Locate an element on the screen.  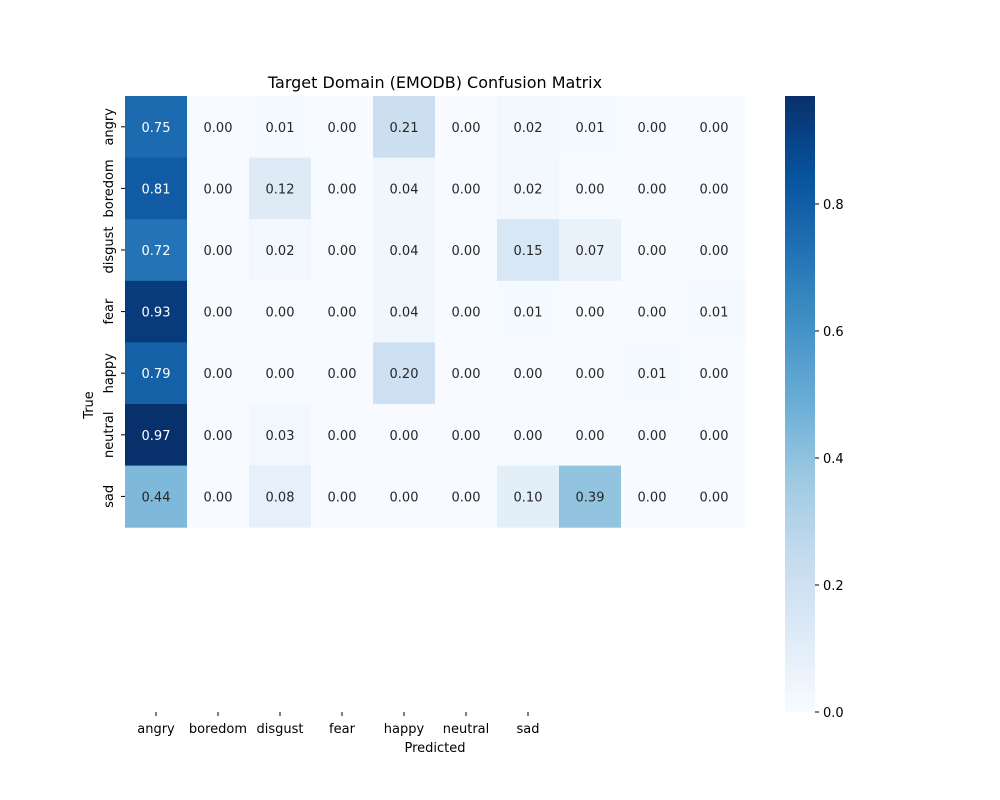
y-axis-ticks: angry boredom disgust fear happy neutral sad is located at coordinates (113, 308).